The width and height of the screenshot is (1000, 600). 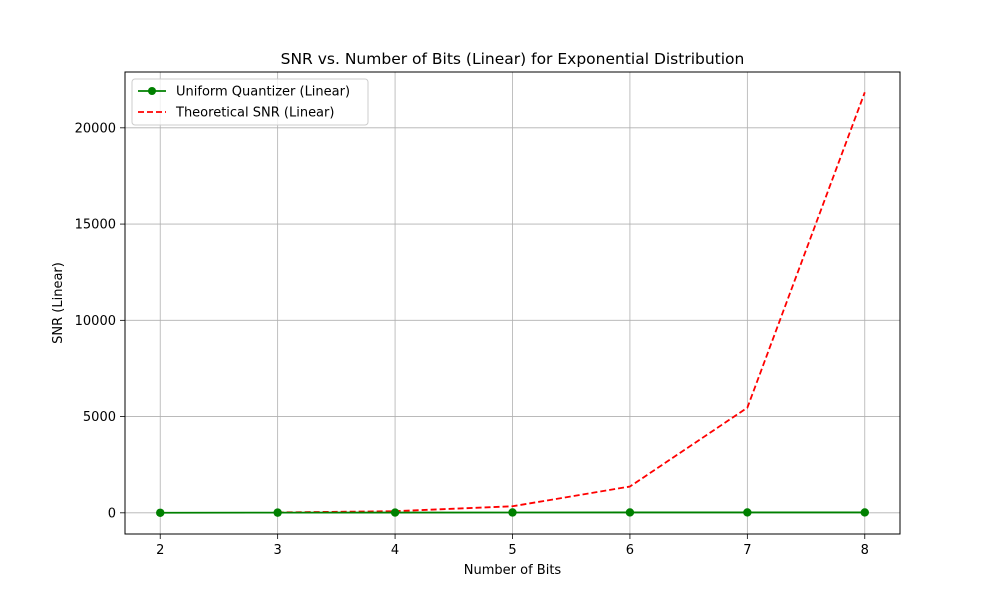 I want to click on x-tick-label: 8, so click(x=865, y=550).